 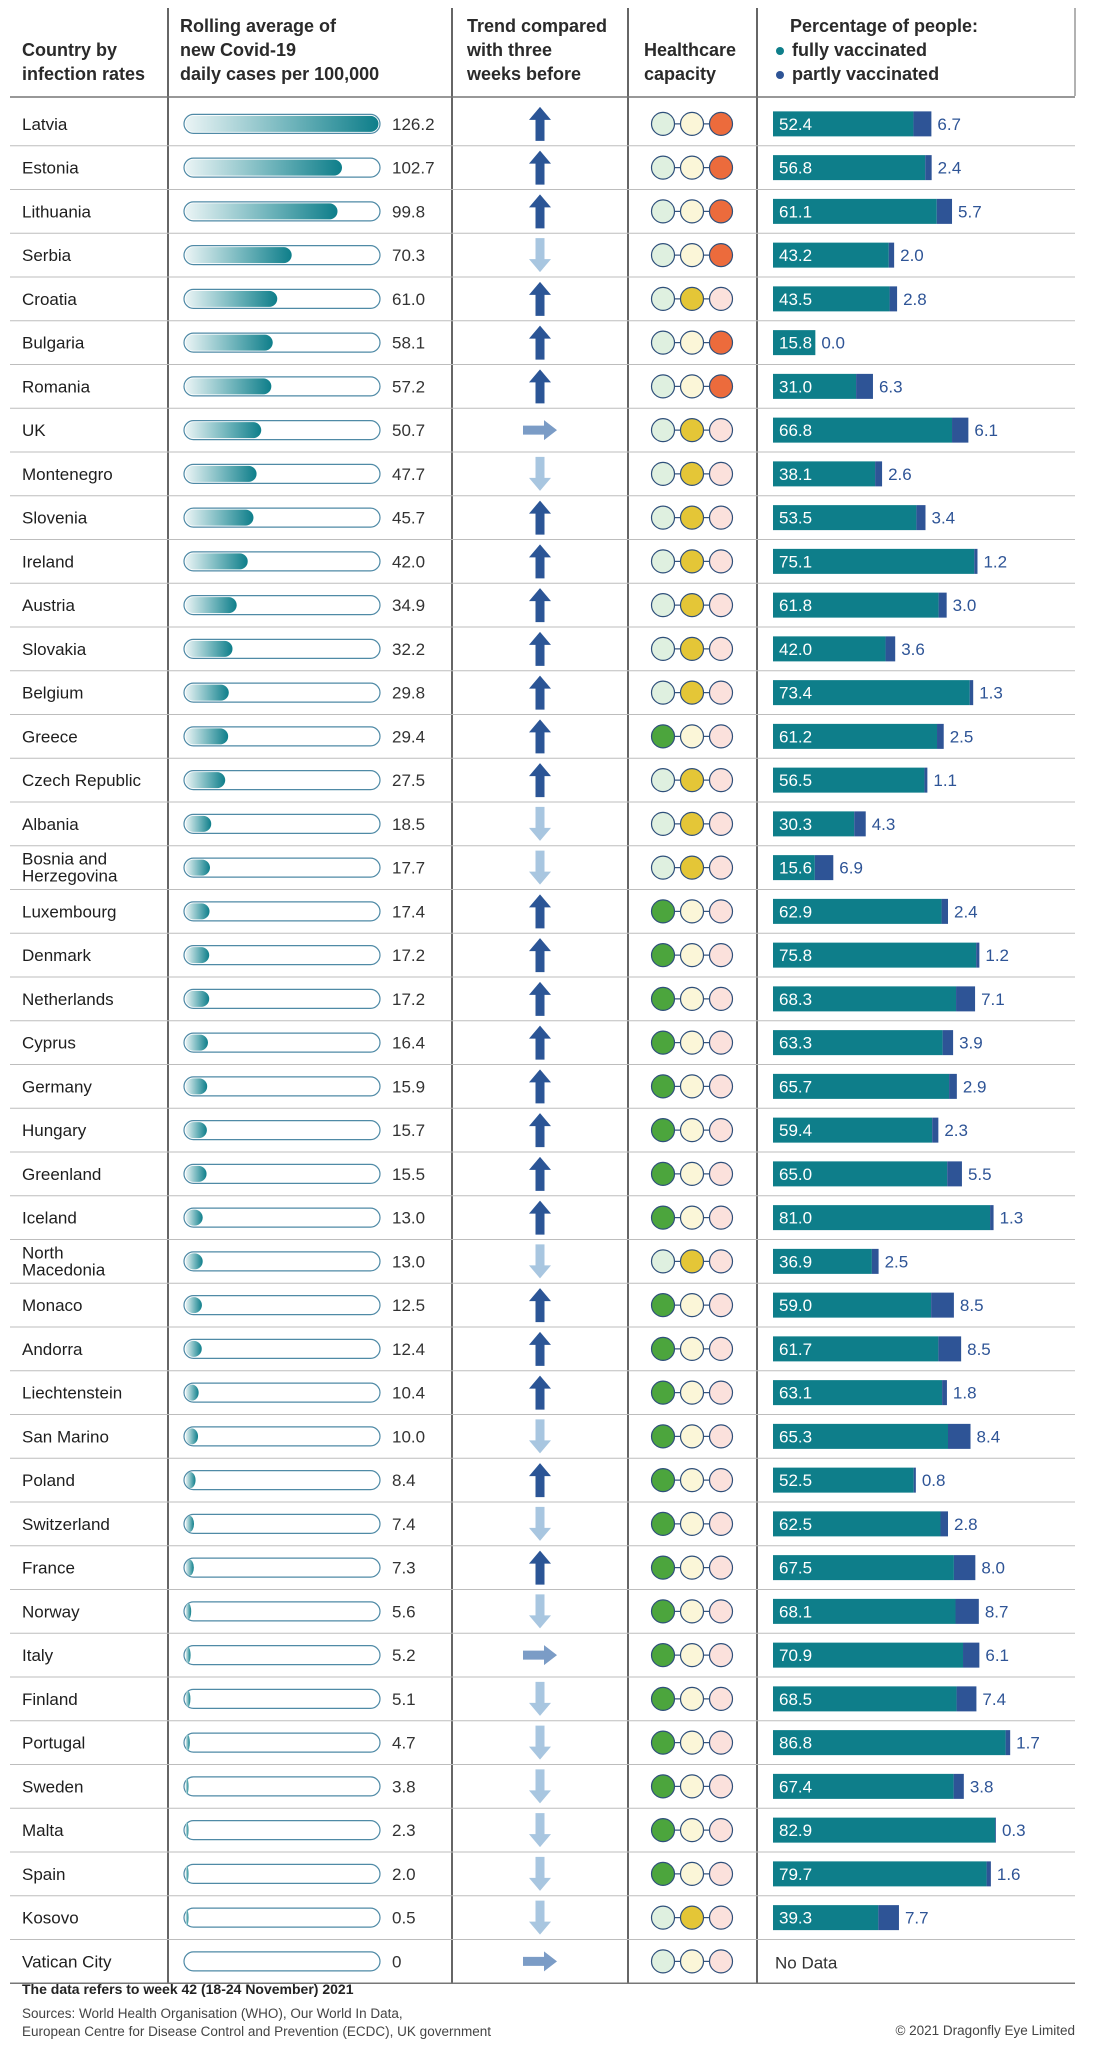 What do you see at coordinates (64, 859) in the screenshot?
I see `country-label: Bosnia and` at bounding box center [64, 859].